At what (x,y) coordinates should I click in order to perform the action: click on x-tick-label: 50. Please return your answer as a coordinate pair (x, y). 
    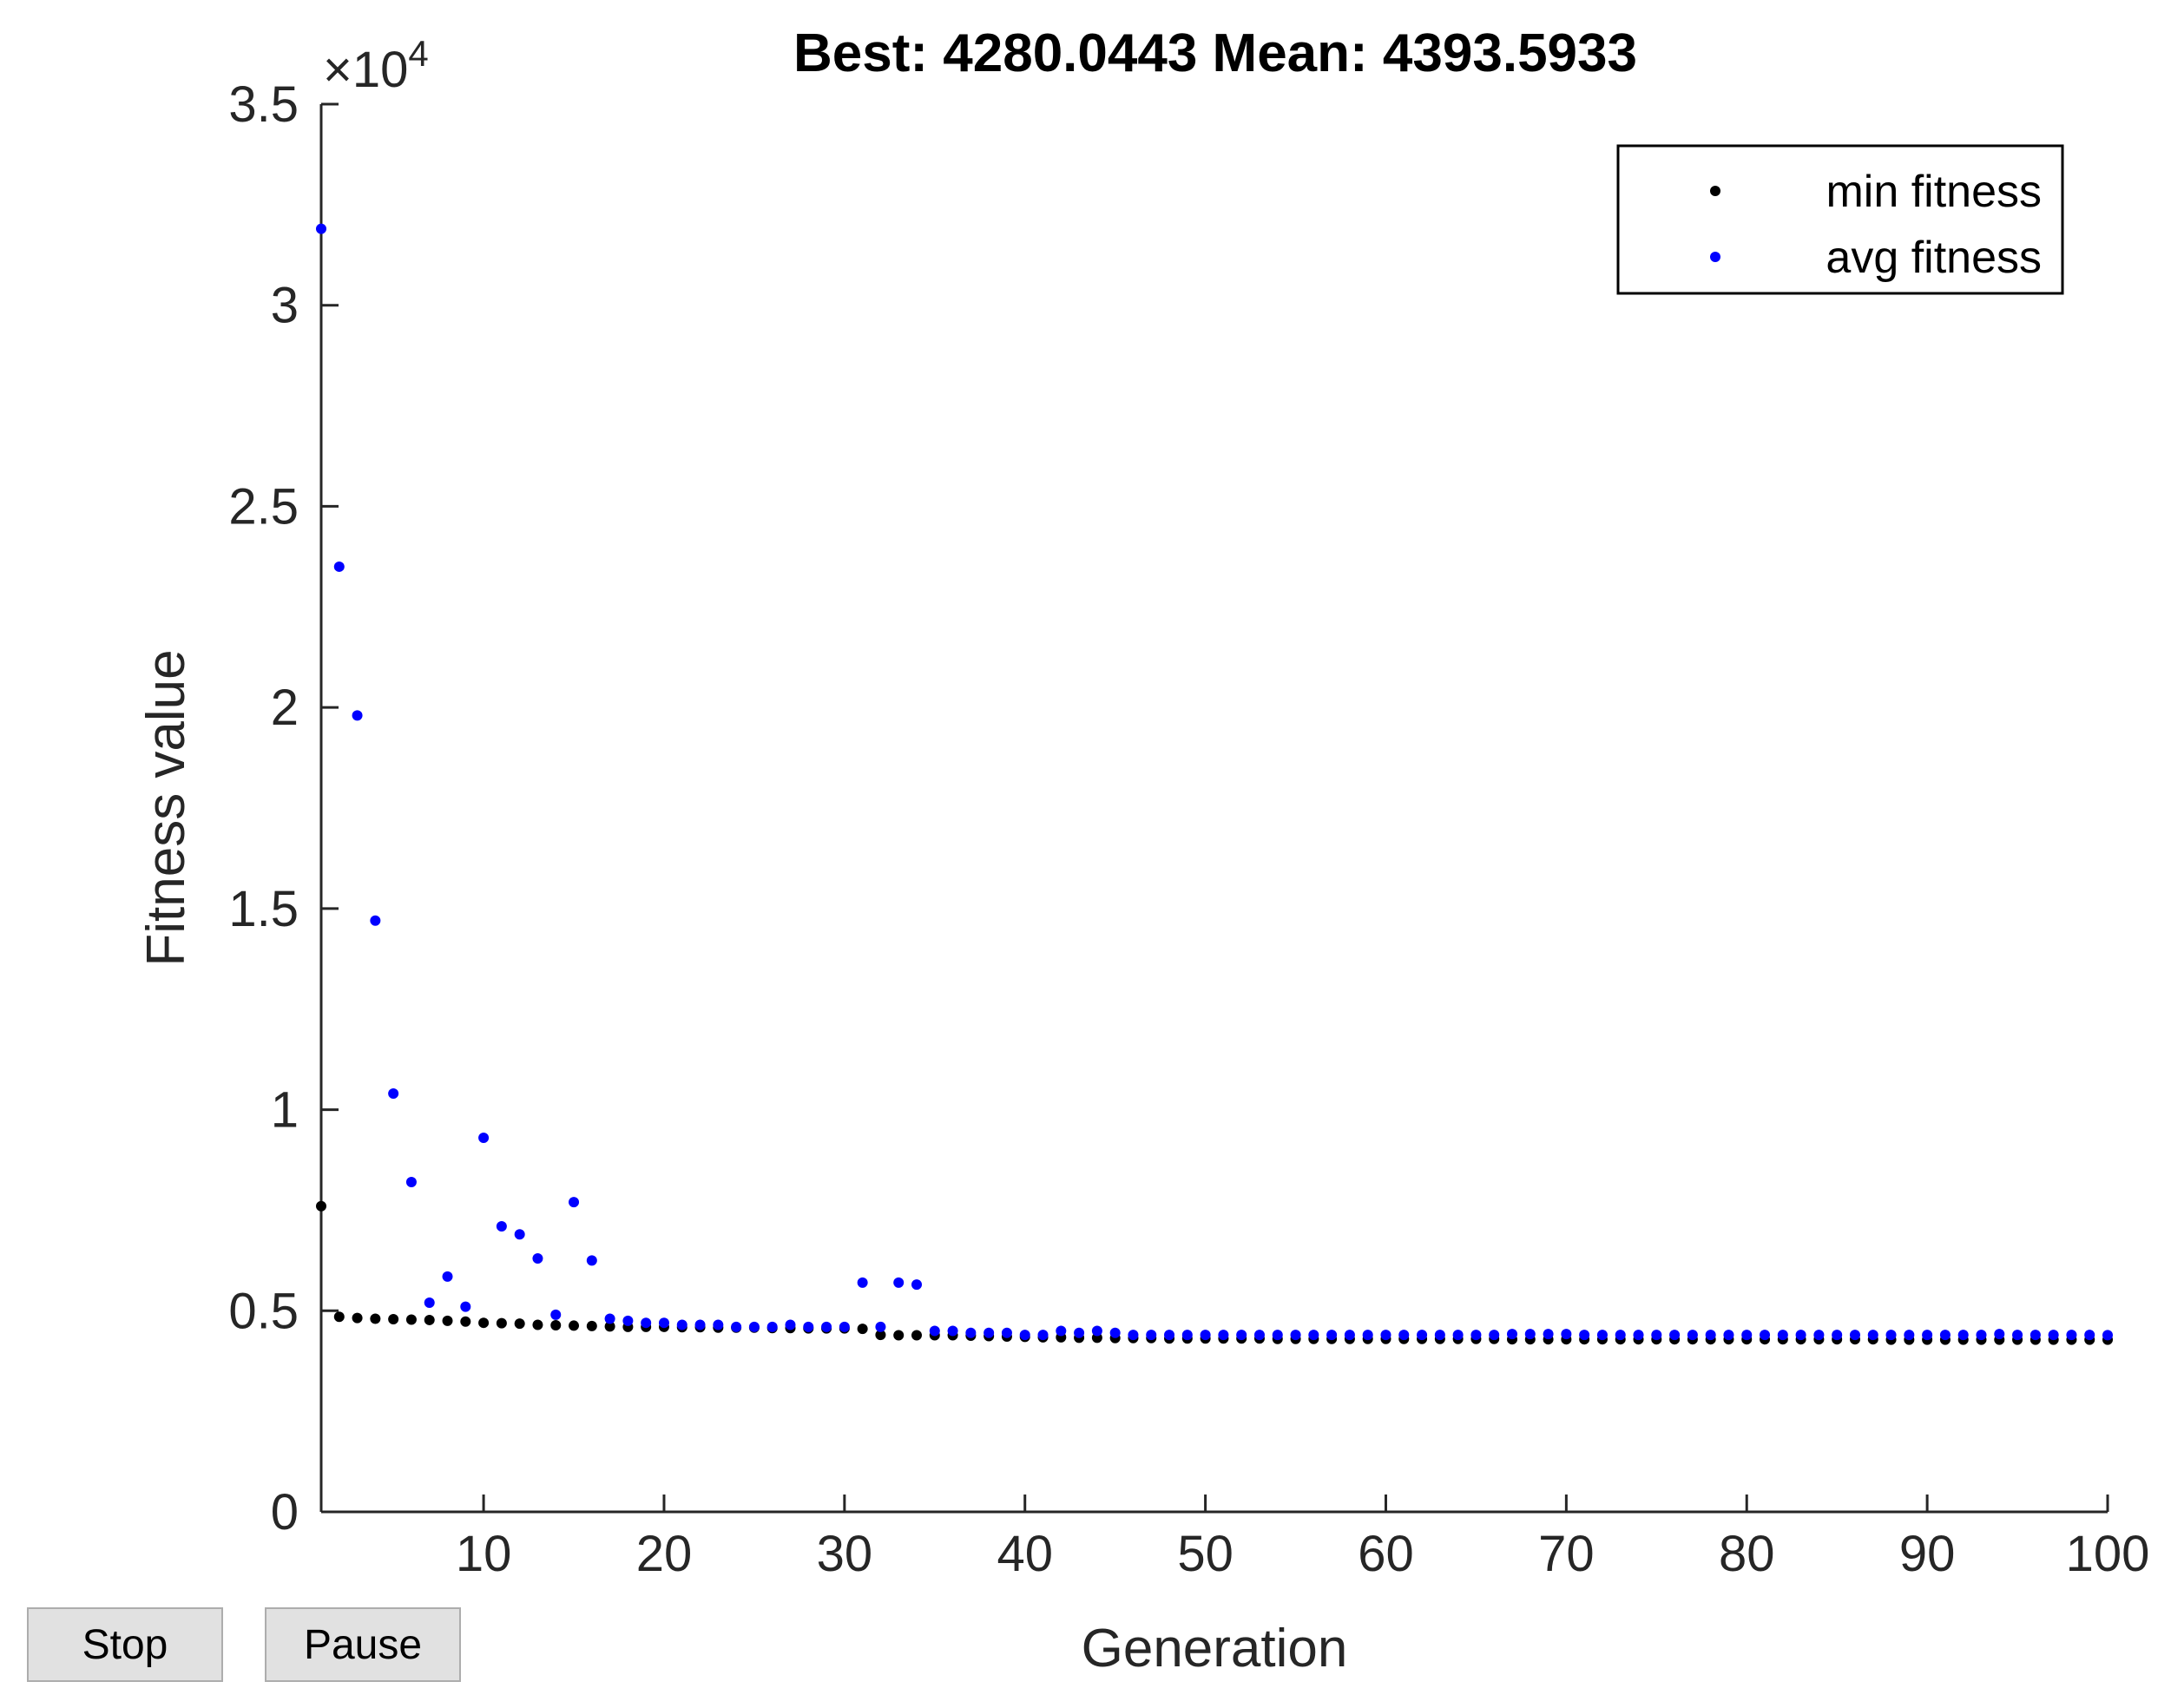
    Looking at the image, I should click on (1205, 1554).